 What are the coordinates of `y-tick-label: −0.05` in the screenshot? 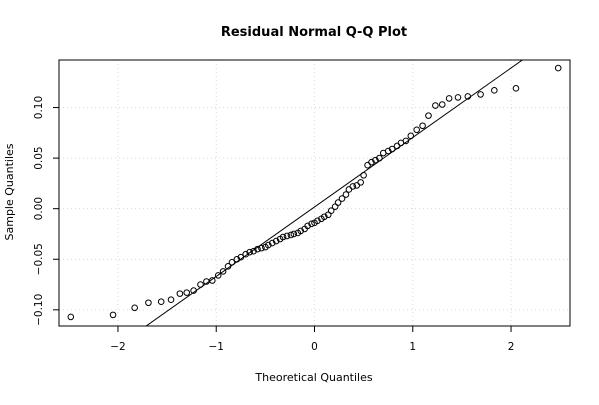 It's located at (39, 259).